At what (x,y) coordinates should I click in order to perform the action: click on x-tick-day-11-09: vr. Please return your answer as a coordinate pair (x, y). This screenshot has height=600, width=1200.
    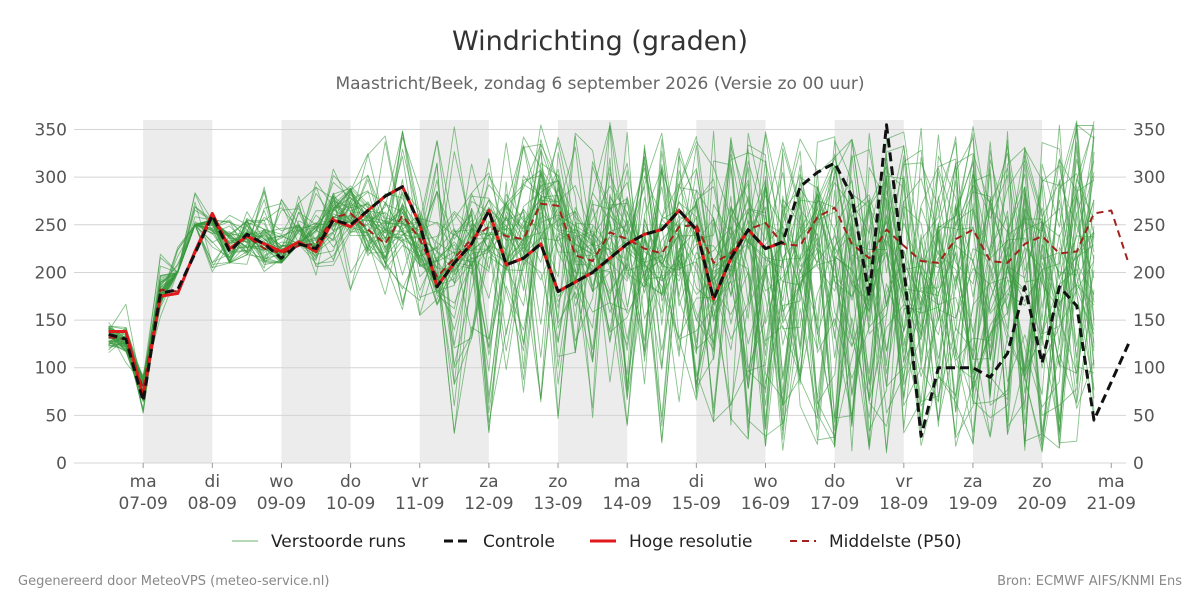
    Looking at the image, I should click on (419, 482).